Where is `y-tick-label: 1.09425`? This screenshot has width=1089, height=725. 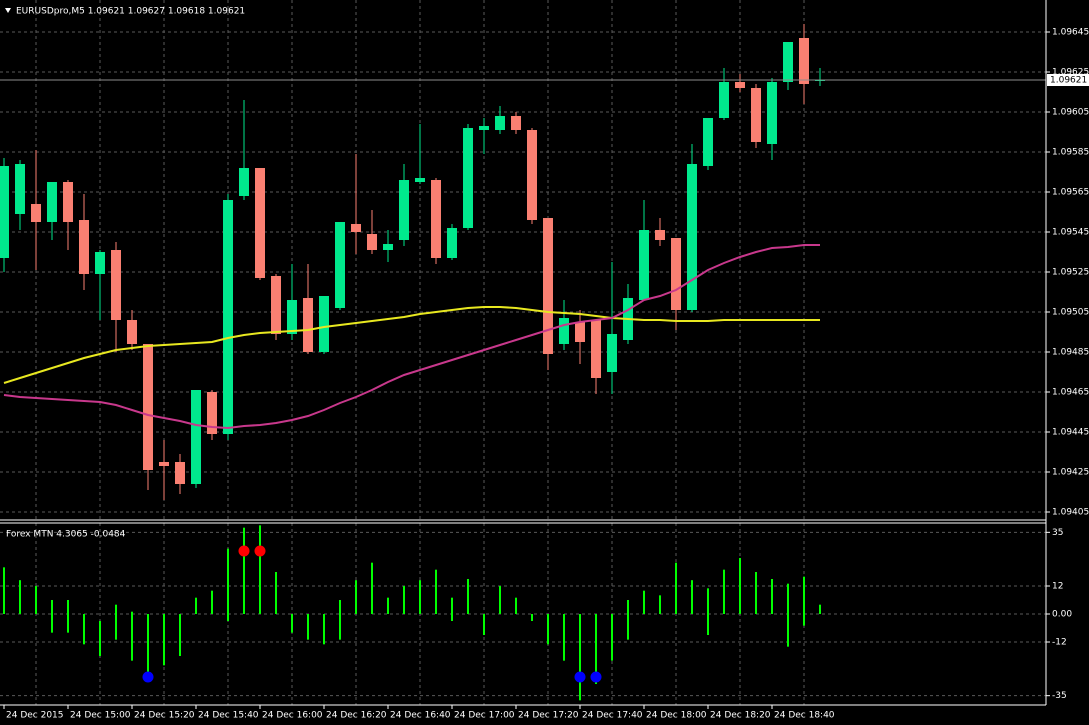 y-tick-label: 1.09425 is located at coordinates (1070, 473).